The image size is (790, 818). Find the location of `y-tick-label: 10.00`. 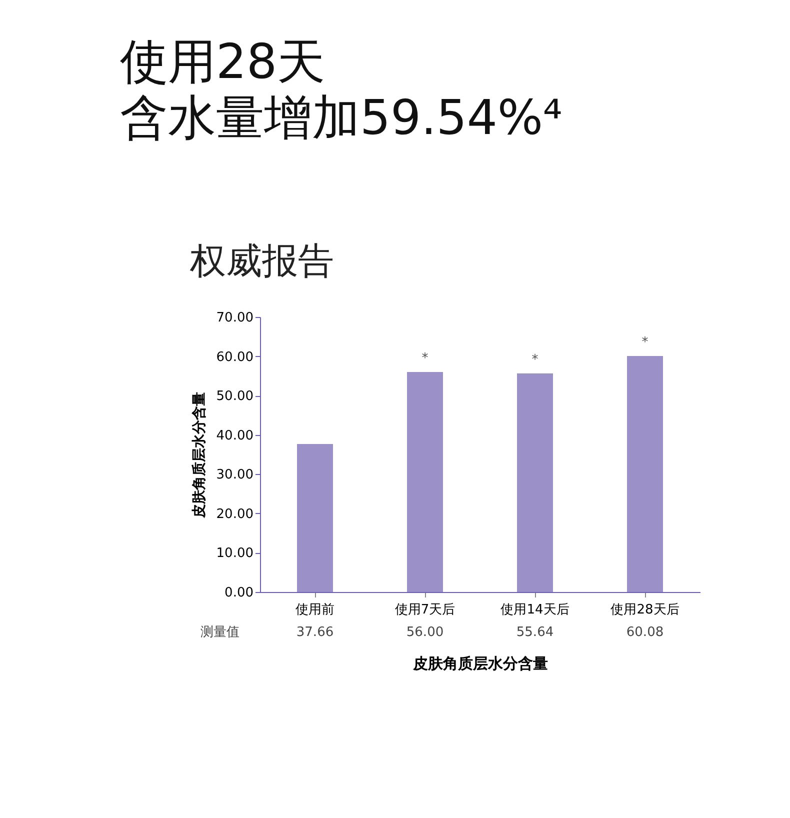

y-tick-label: 10.00 is located at coordinates (235, 554).